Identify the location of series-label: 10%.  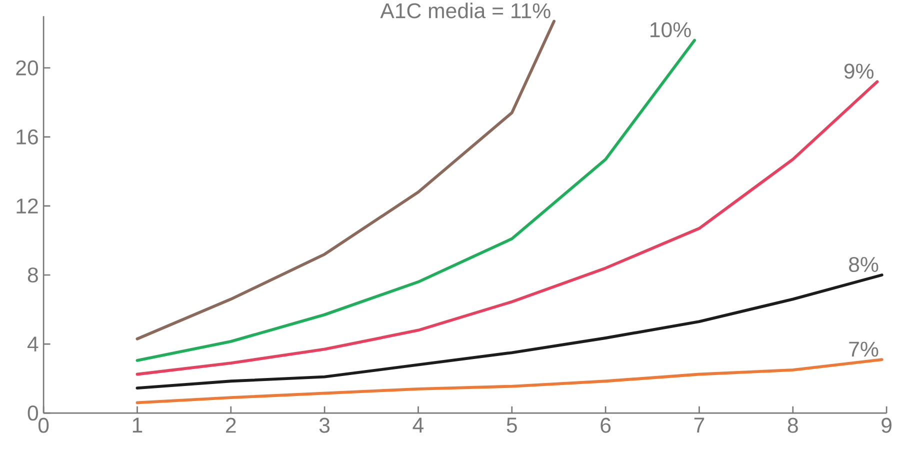
(670, 30).